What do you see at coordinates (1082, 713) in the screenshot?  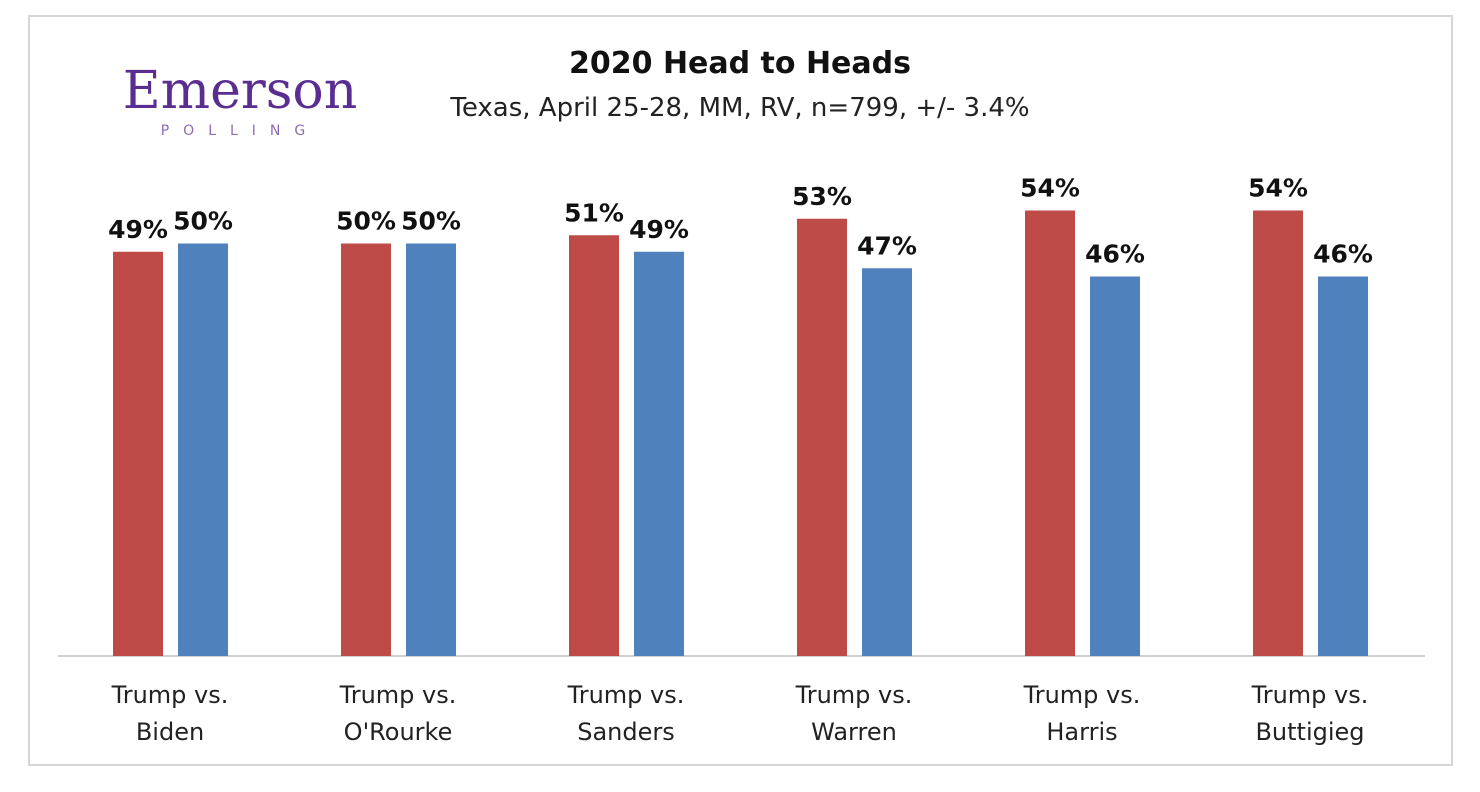 I see `x-tick-label: Trump vs. Harris` at bounding box center [1082, 713].